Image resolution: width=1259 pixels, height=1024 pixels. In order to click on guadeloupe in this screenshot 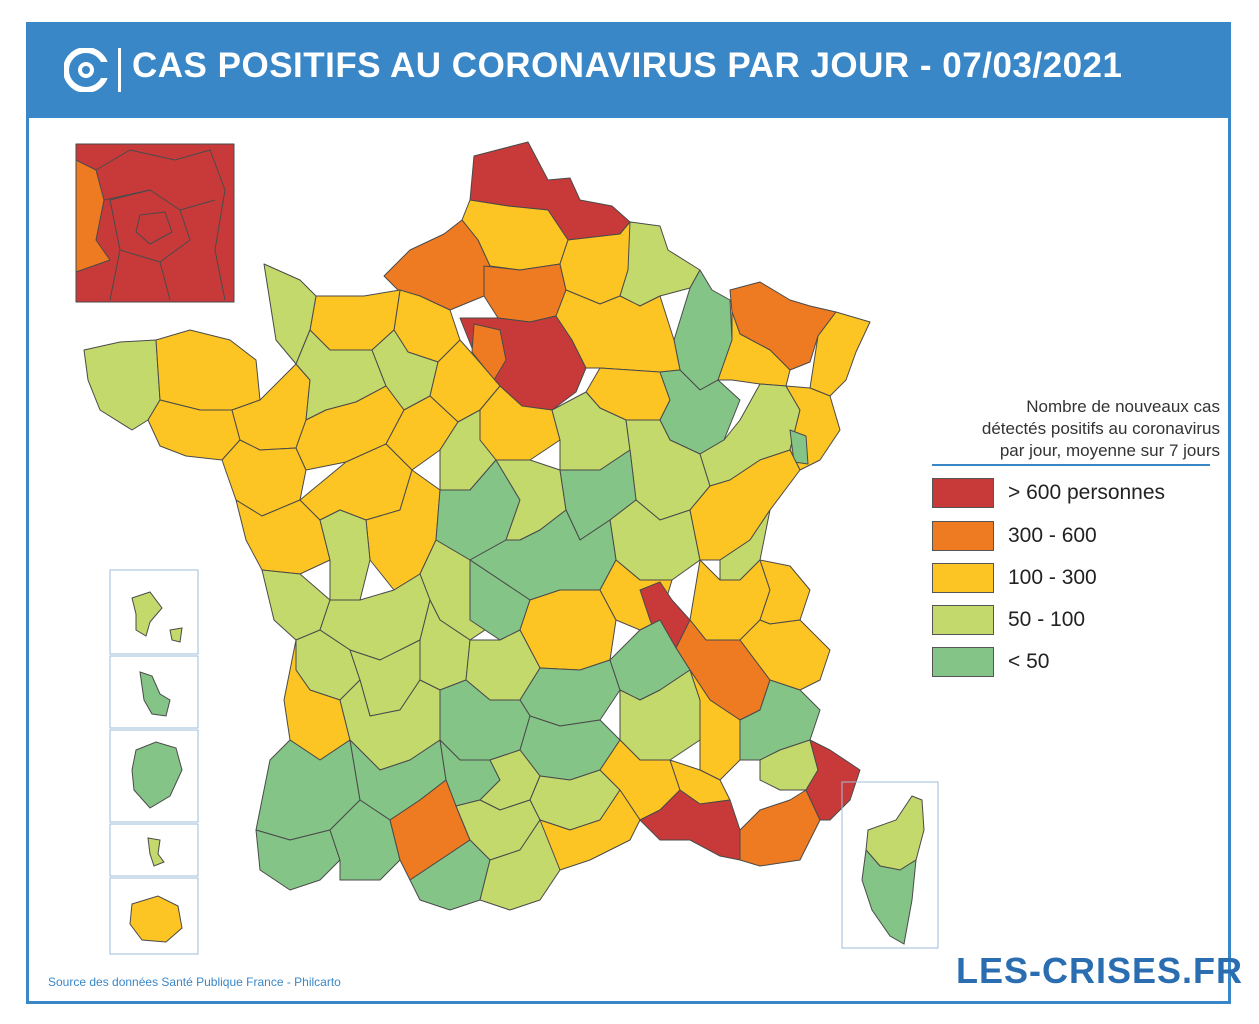, I will do `click(147, 614)`.